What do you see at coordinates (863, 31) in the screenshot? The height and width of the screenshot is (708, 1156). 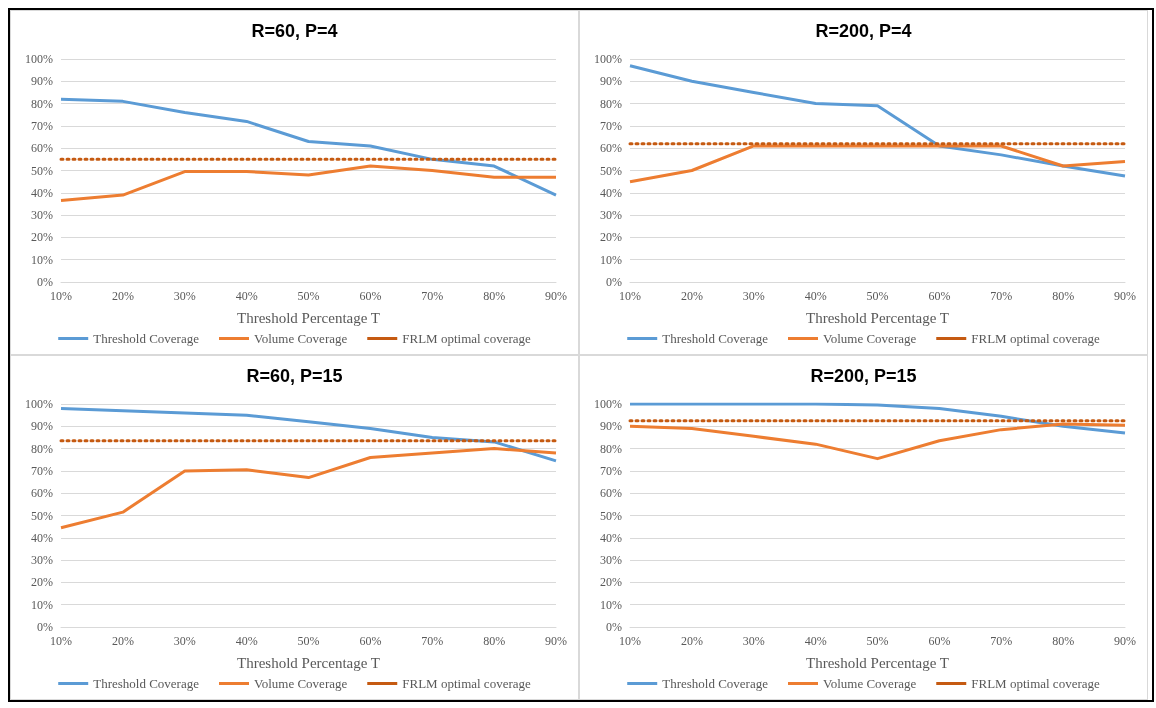 I see `chart-title: R=200, P=4` at bounding box center [863, 31].